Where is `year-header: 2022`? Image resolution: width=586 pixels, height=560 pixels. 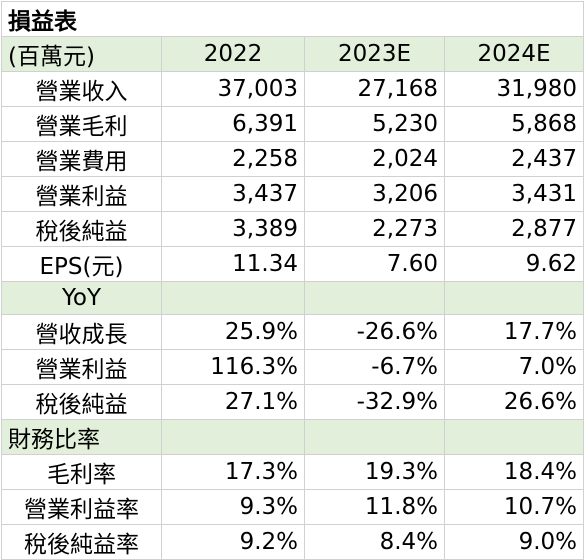 year-header: 2022 is located at coordinates (233, 54).